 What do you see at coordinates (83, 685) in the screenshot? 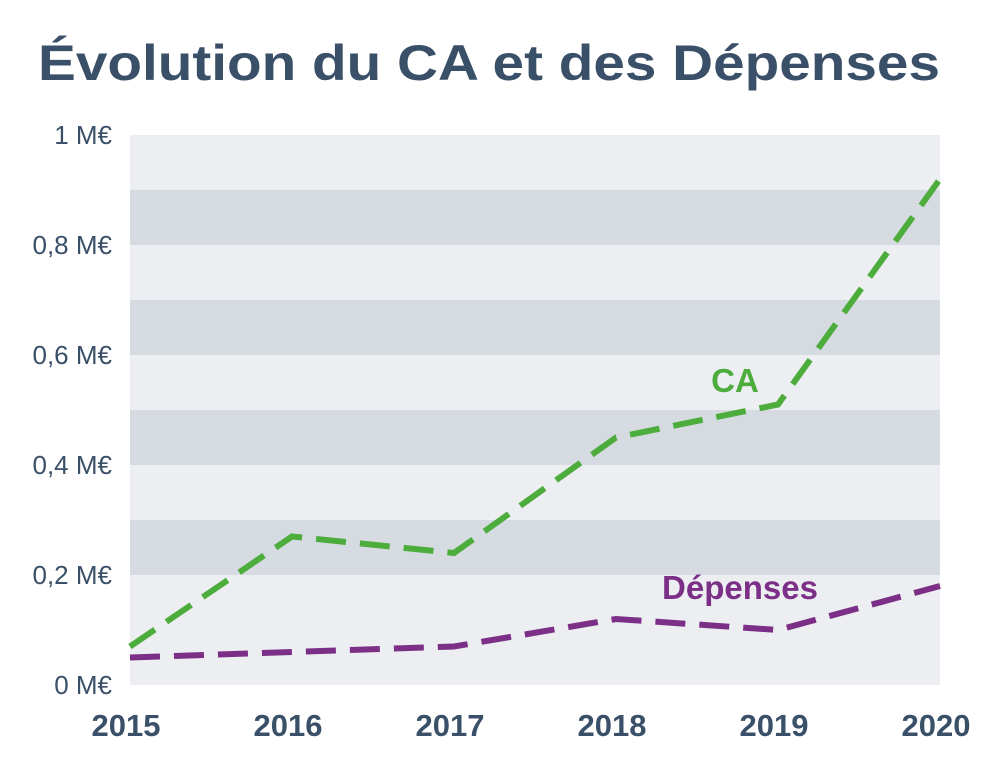
I see `y-tick-label: 0 M€` at bounding box center [83, 685].